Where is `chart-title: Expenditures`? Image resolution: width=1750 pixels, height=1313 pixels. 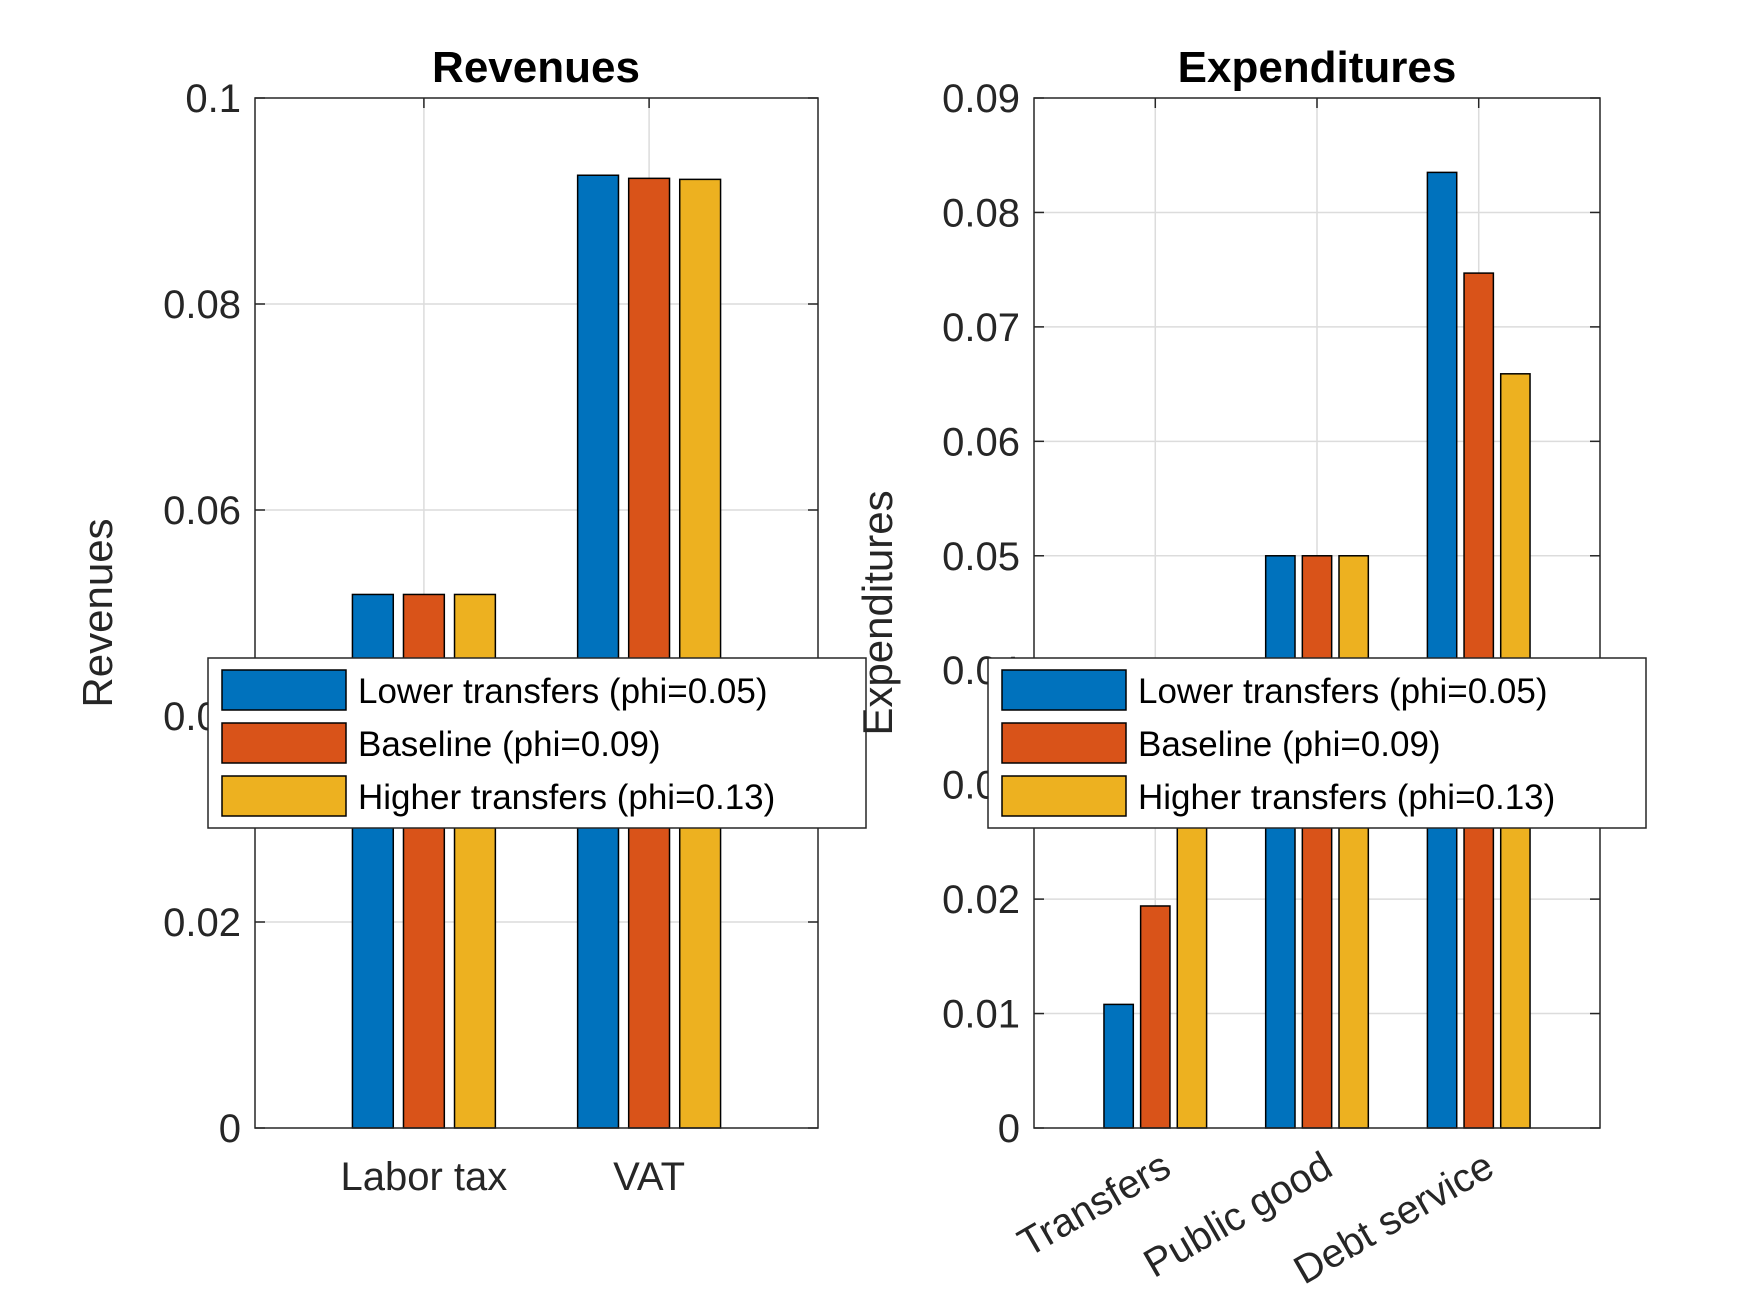
chart-title: Expenditures is located at coordinates (1317, 67).